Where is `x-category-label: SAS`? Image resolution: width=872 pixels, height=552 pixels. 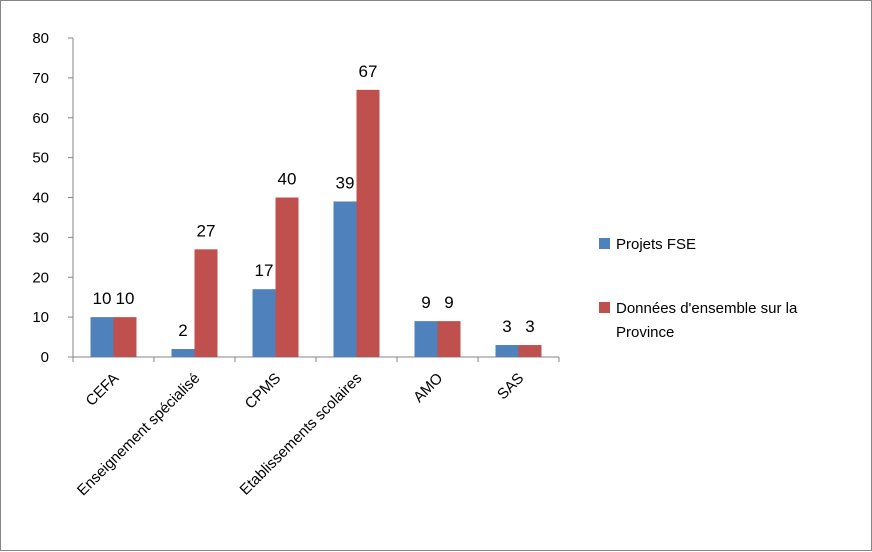
x-category-label: SAS is located at coordinates (510, 386).